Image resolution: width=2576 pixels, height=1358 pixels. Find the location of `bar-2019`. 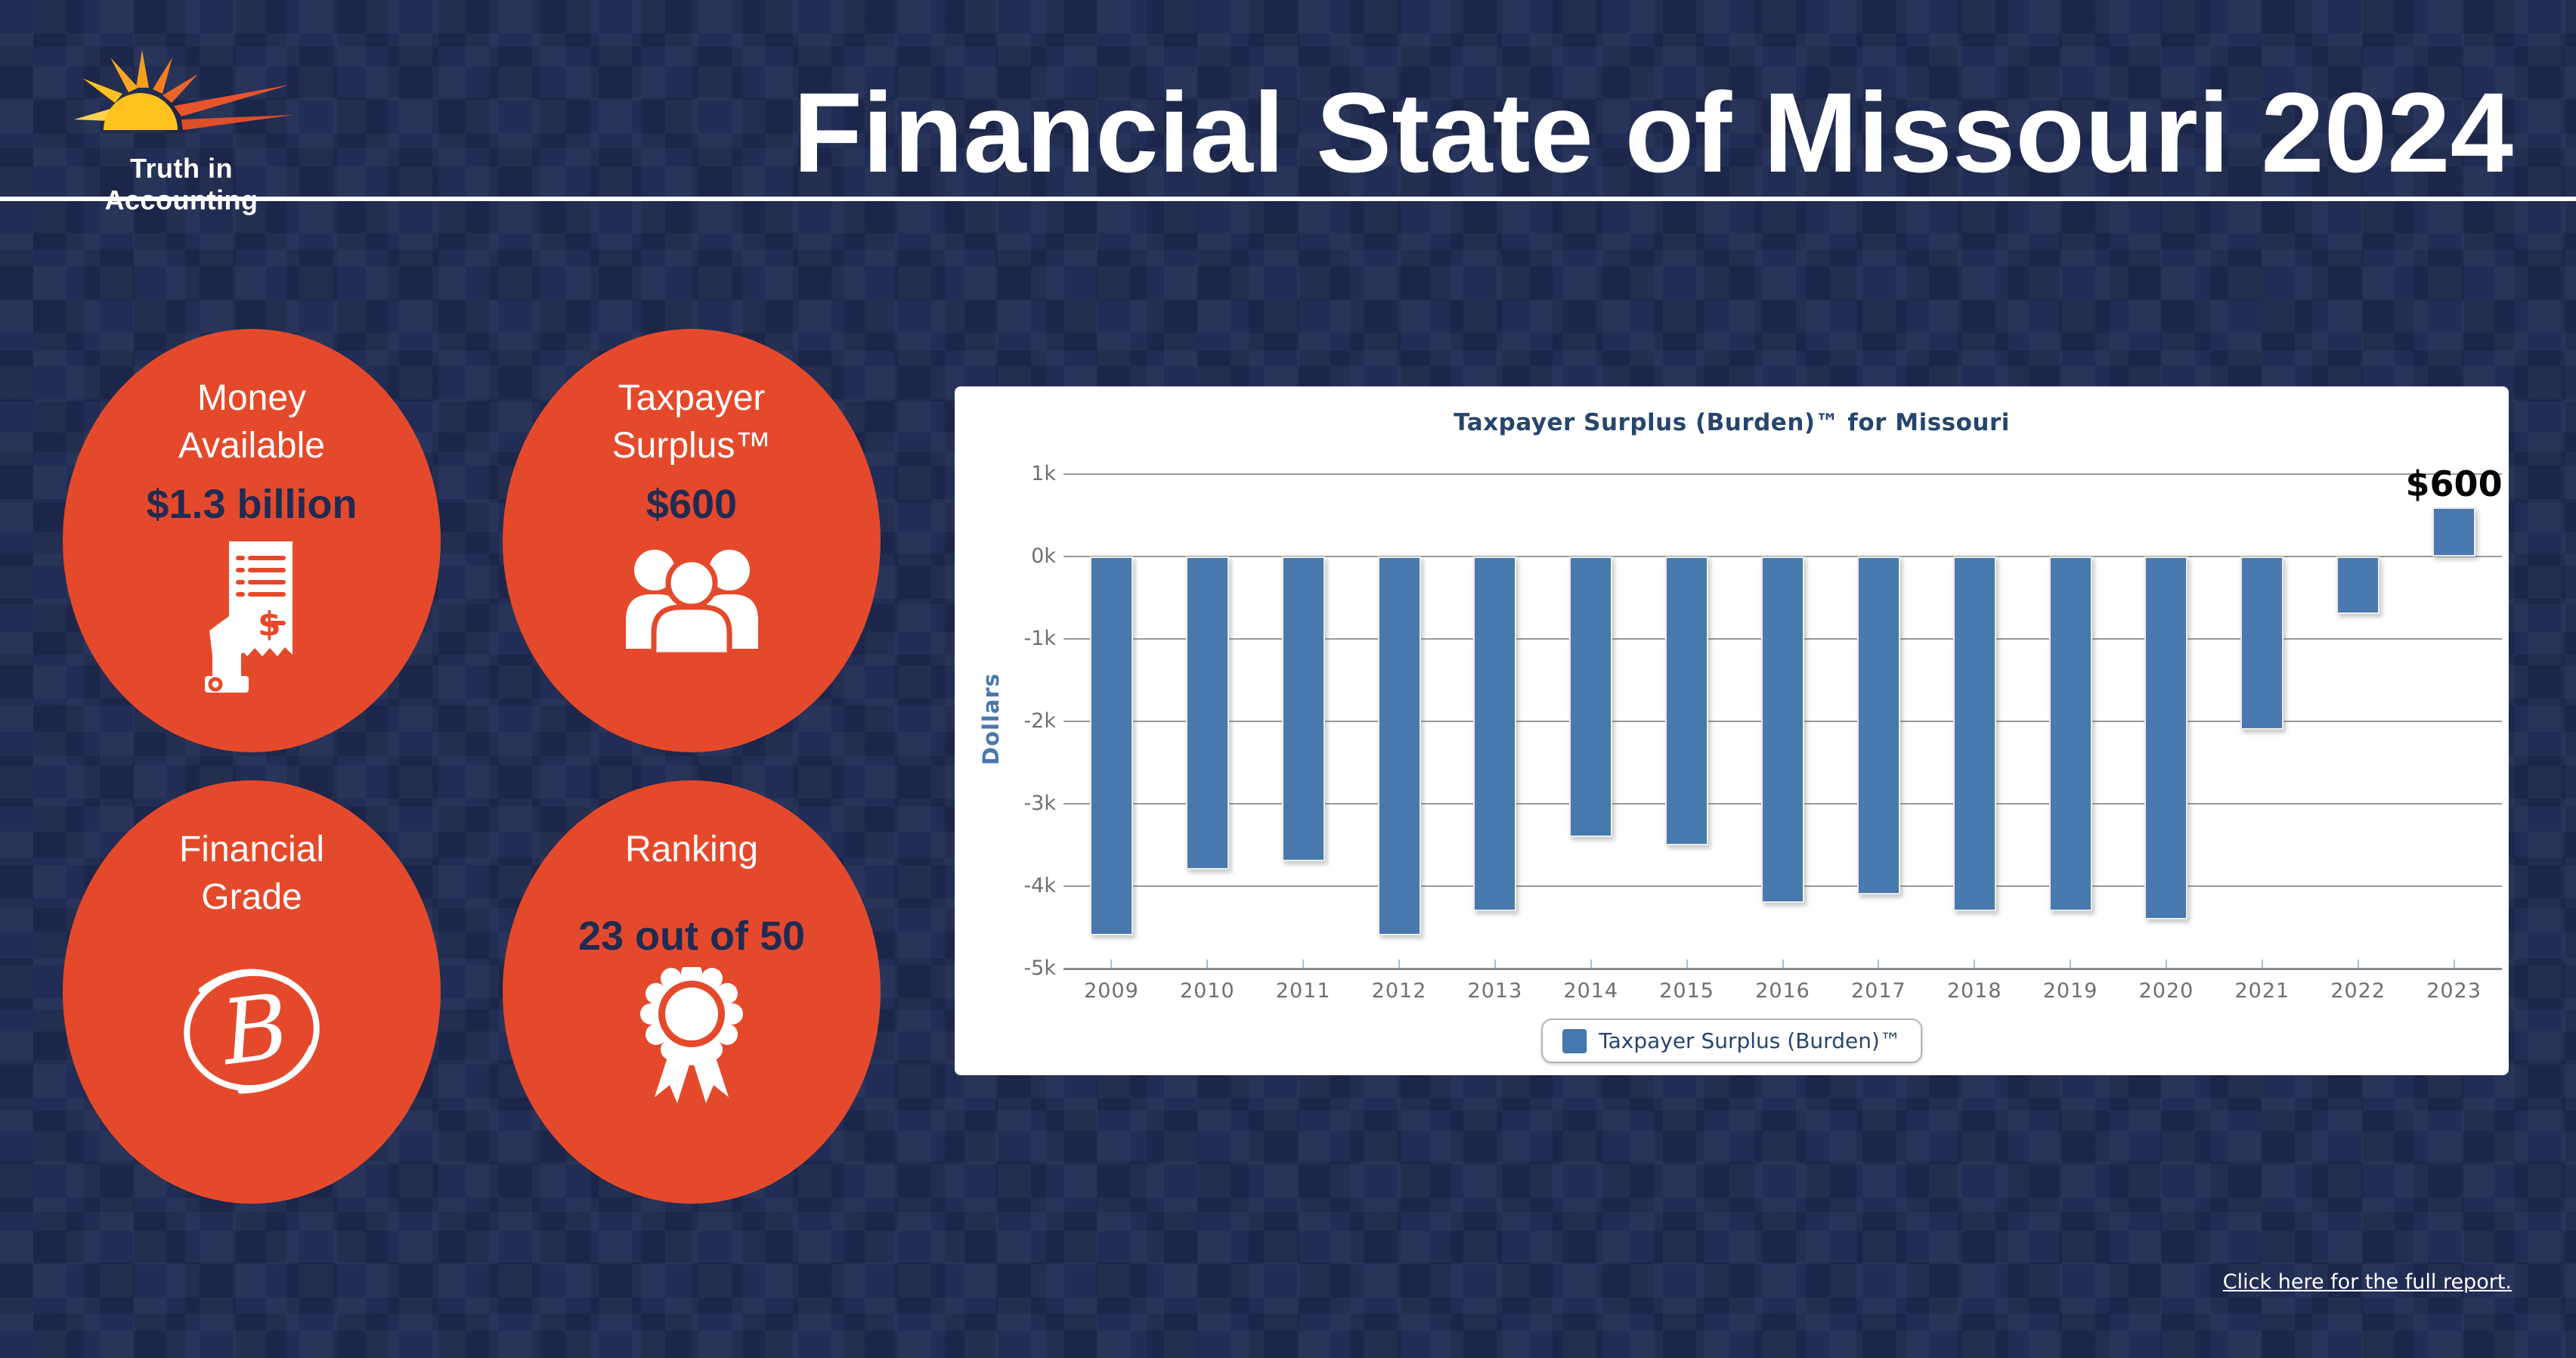

bar-2019 is located at coordinates (2070, 734).